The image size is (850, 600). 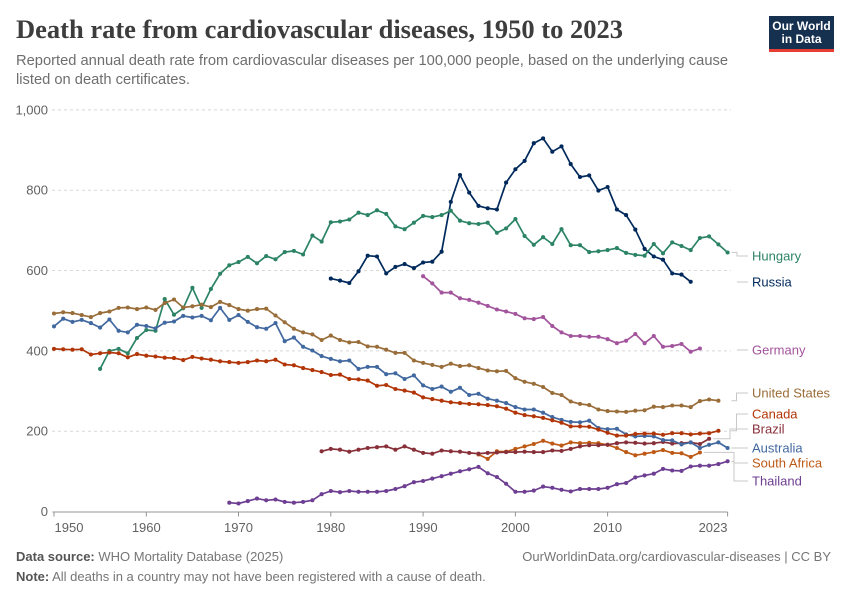 What do you see at coordinates (777, 448) in the screenshot?
I see `svg-text: Australia` at bounding box center [777, 448].